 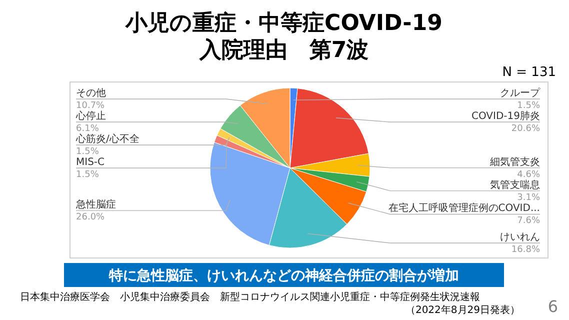 What do you see at coordinates (528, 175) in the screenshot?
I see `data-label: 4.6%` at bounding box center [528, 175].